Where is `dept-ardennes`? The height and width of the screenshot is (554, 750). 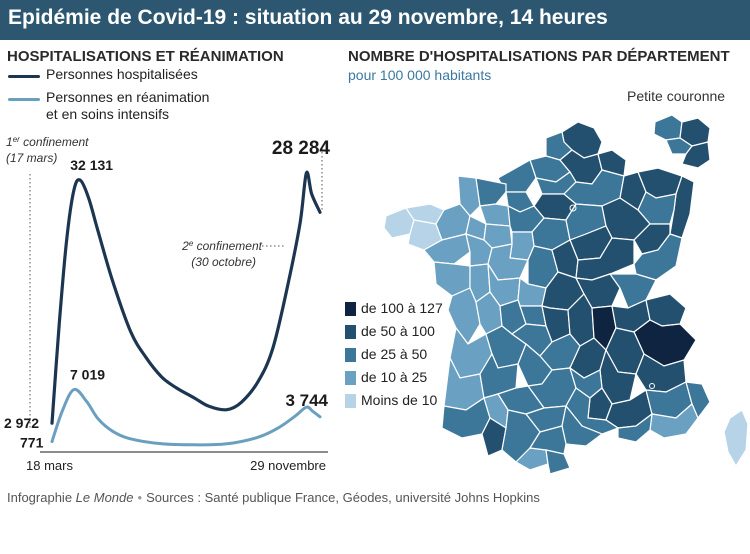 dept-ardennes is located at coordinates (612, 163).